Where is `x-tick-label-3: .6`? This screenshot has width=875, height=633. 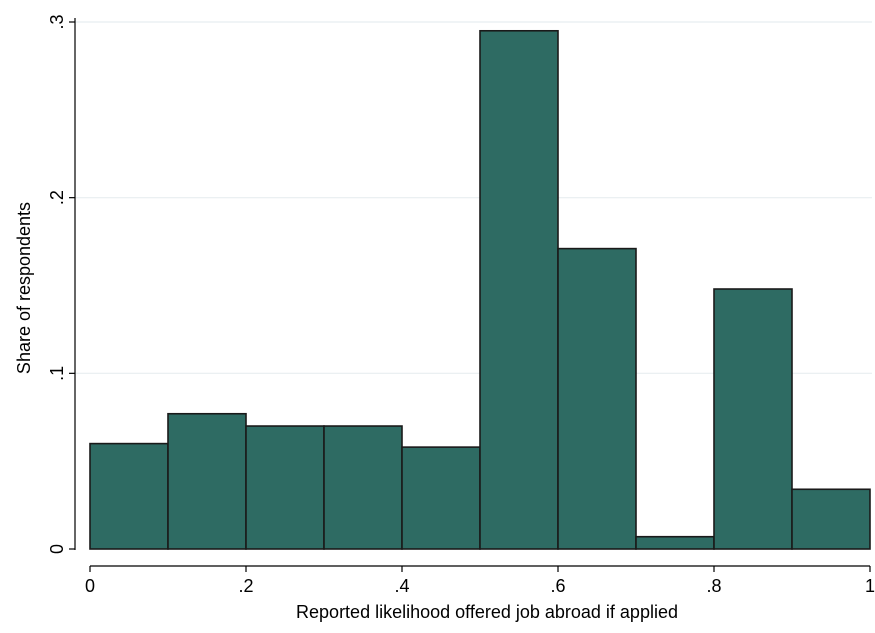 x-tick-label-3: .6 is located at coordinates (557, 586).